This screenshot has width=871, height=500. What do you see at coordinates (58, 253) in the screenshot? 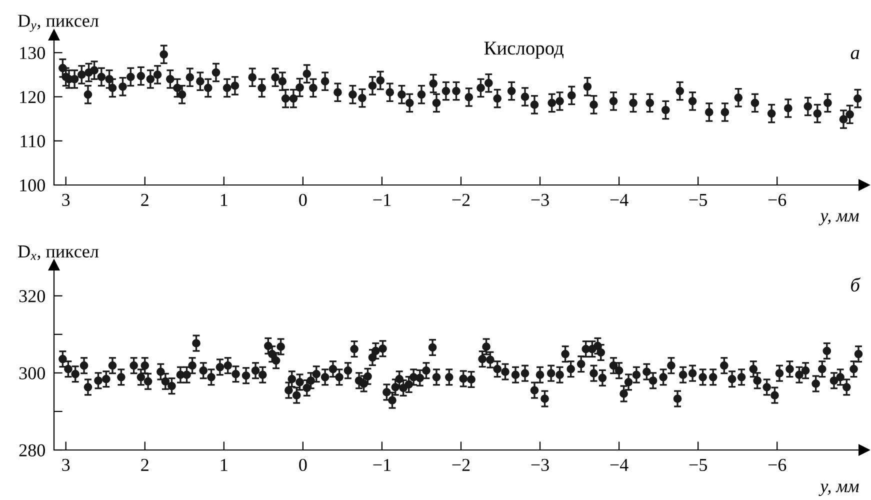
I see `y-axis-title: D$_{x}$, пиксел` at bounding box center [58, 253].